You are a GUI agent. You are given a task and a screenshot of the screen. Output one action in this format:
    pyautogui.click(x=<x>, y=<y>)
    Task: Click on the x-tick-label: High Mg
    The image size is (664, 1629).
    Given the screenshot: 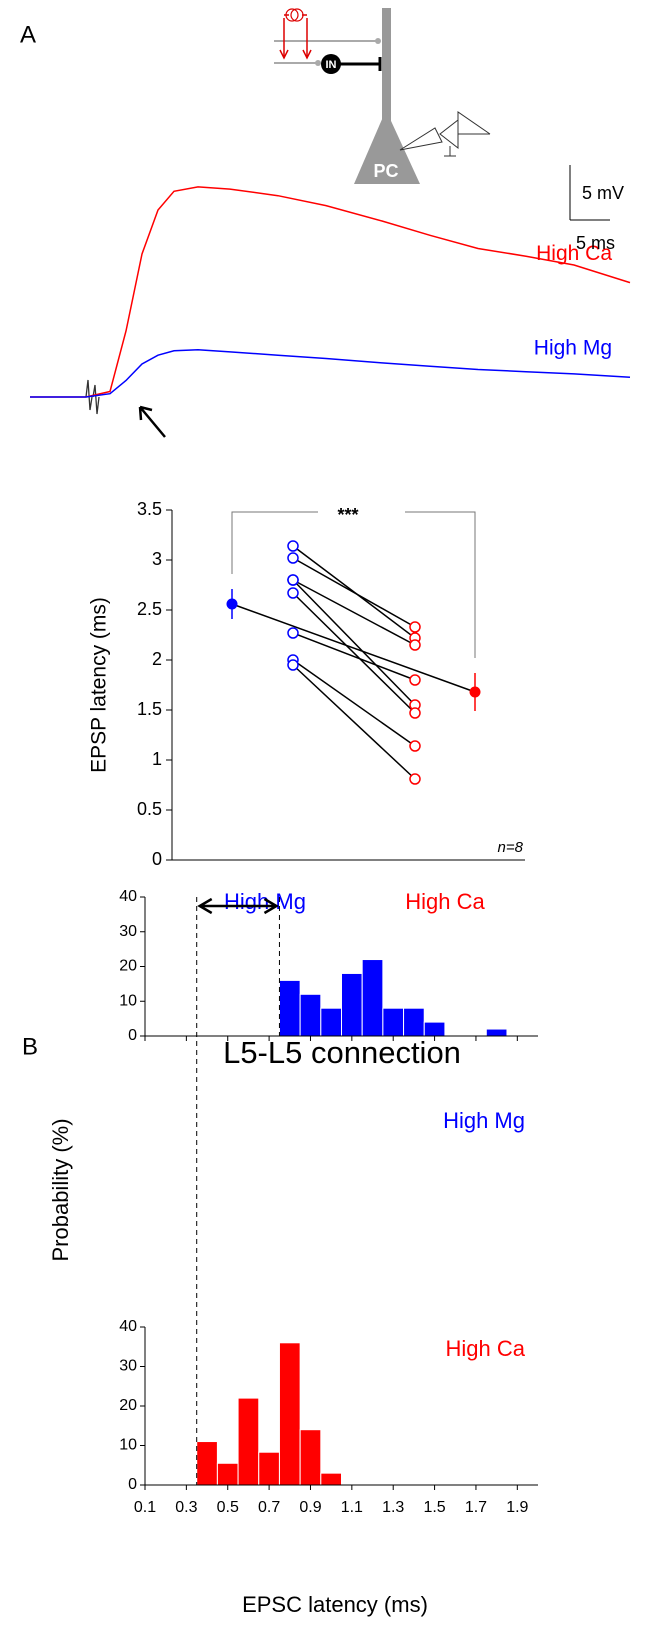 What is the action you would take?
    pyautogui.click(x=265, y=901)
    